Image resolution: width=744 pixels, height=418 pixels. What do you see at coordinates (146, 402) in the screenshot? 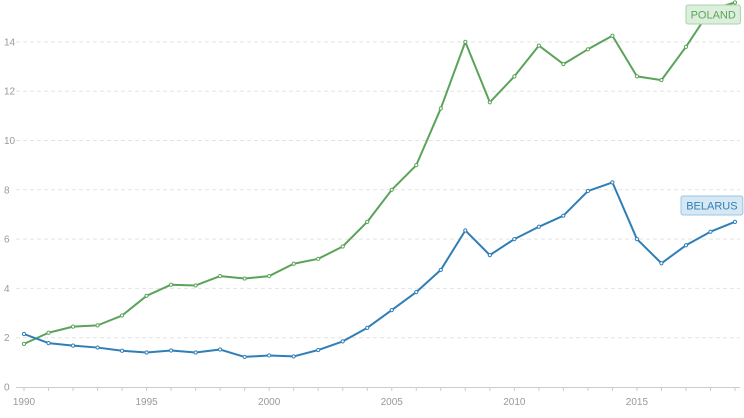
I see `x-tick-label: 1995` at bounding box center [146, 402].